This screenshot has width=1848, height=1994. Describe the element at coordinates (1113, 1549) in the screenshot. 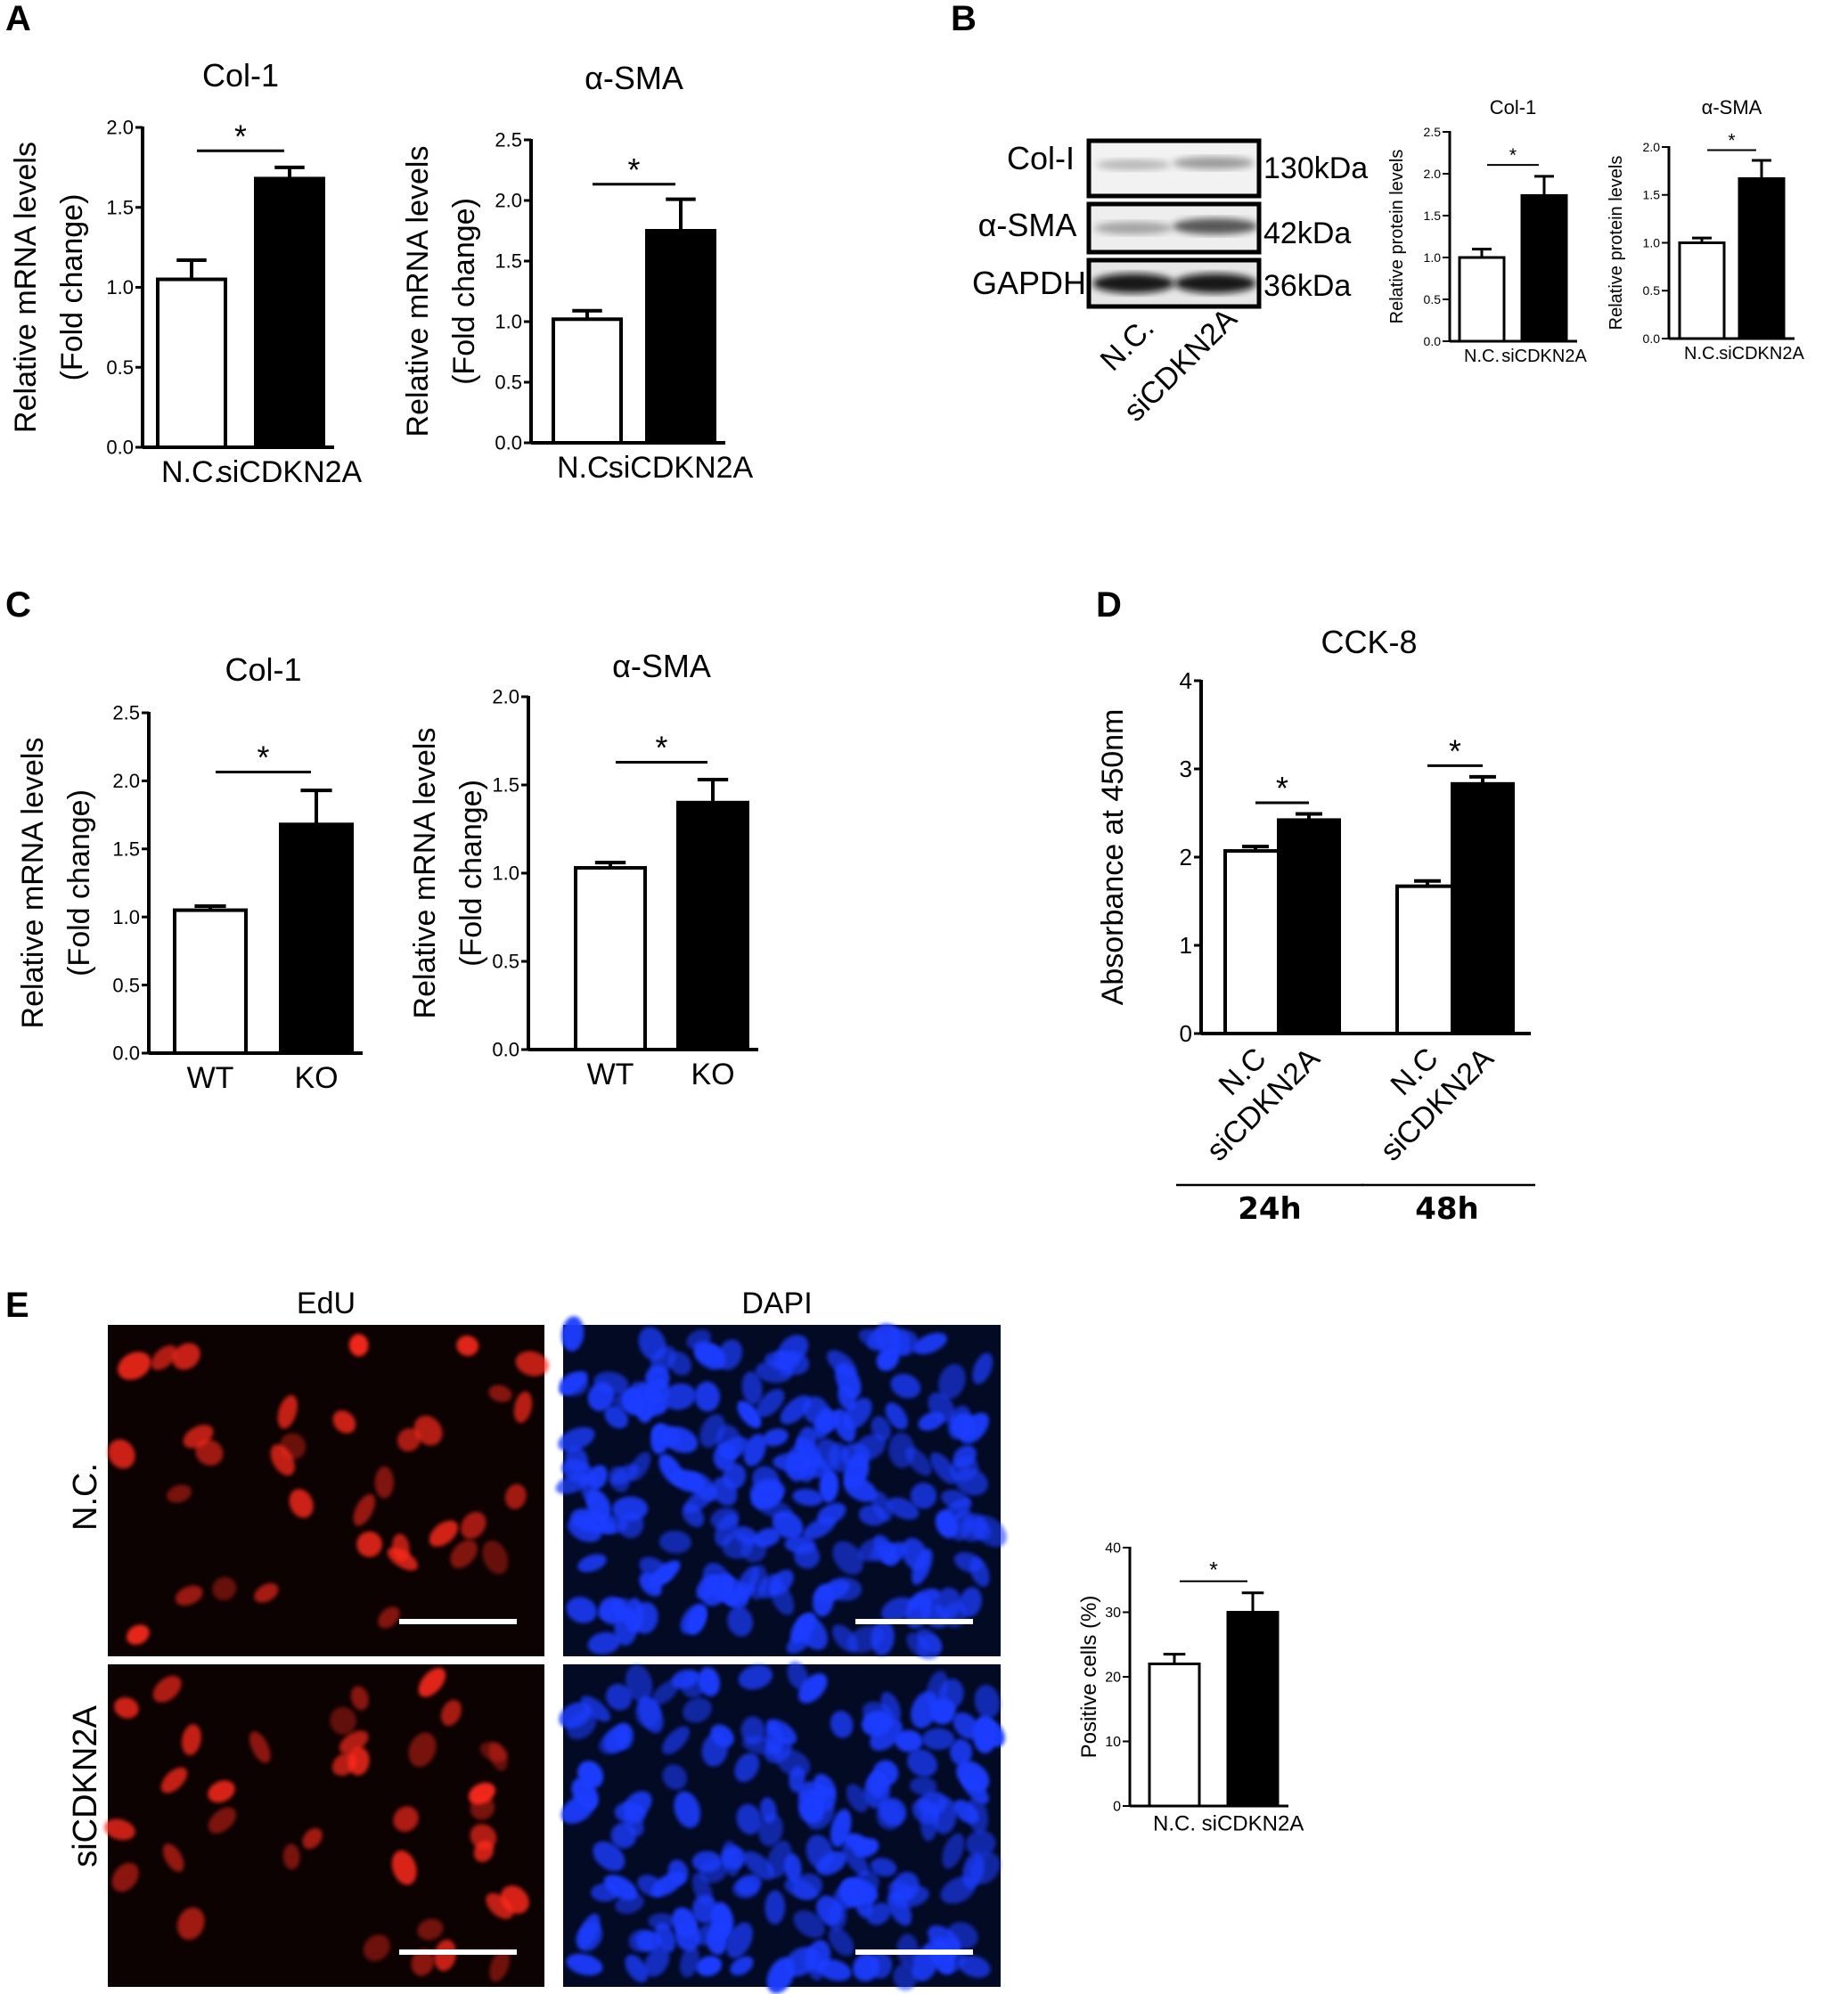

I see `y-tick-label: 40` at that location.